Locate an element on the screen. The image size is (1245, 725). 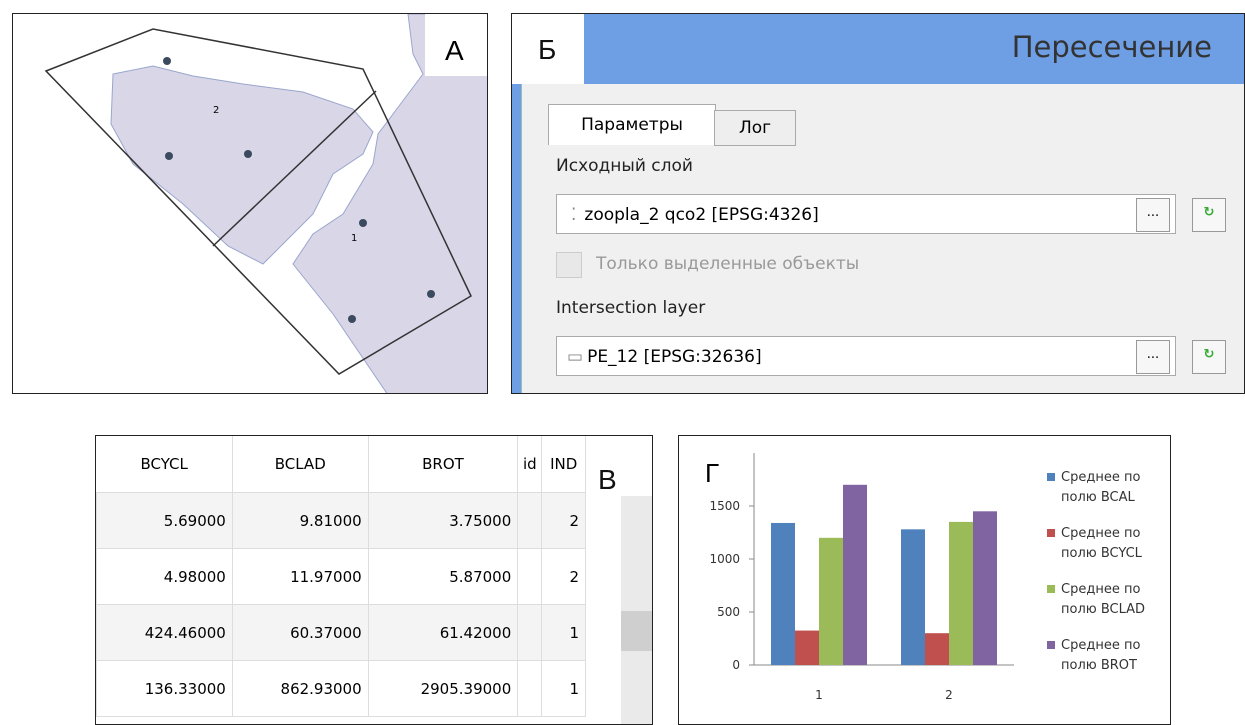
row: 5.69000 9.81000 3.75000 2 is located at coordinates (341, 520).